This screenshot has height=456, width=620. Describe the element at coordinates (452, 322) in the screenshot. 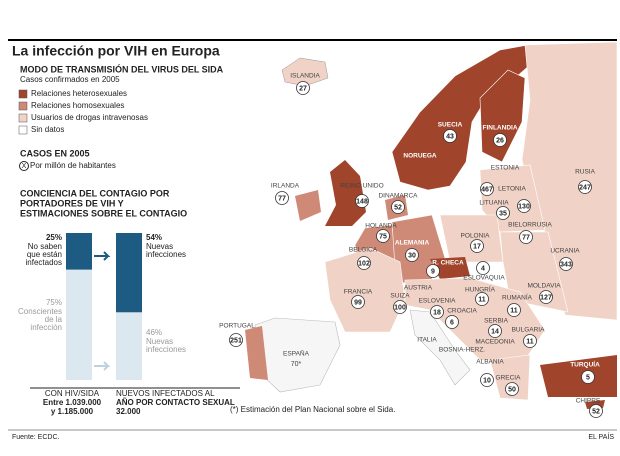

I see `case-value: 6` at that location.